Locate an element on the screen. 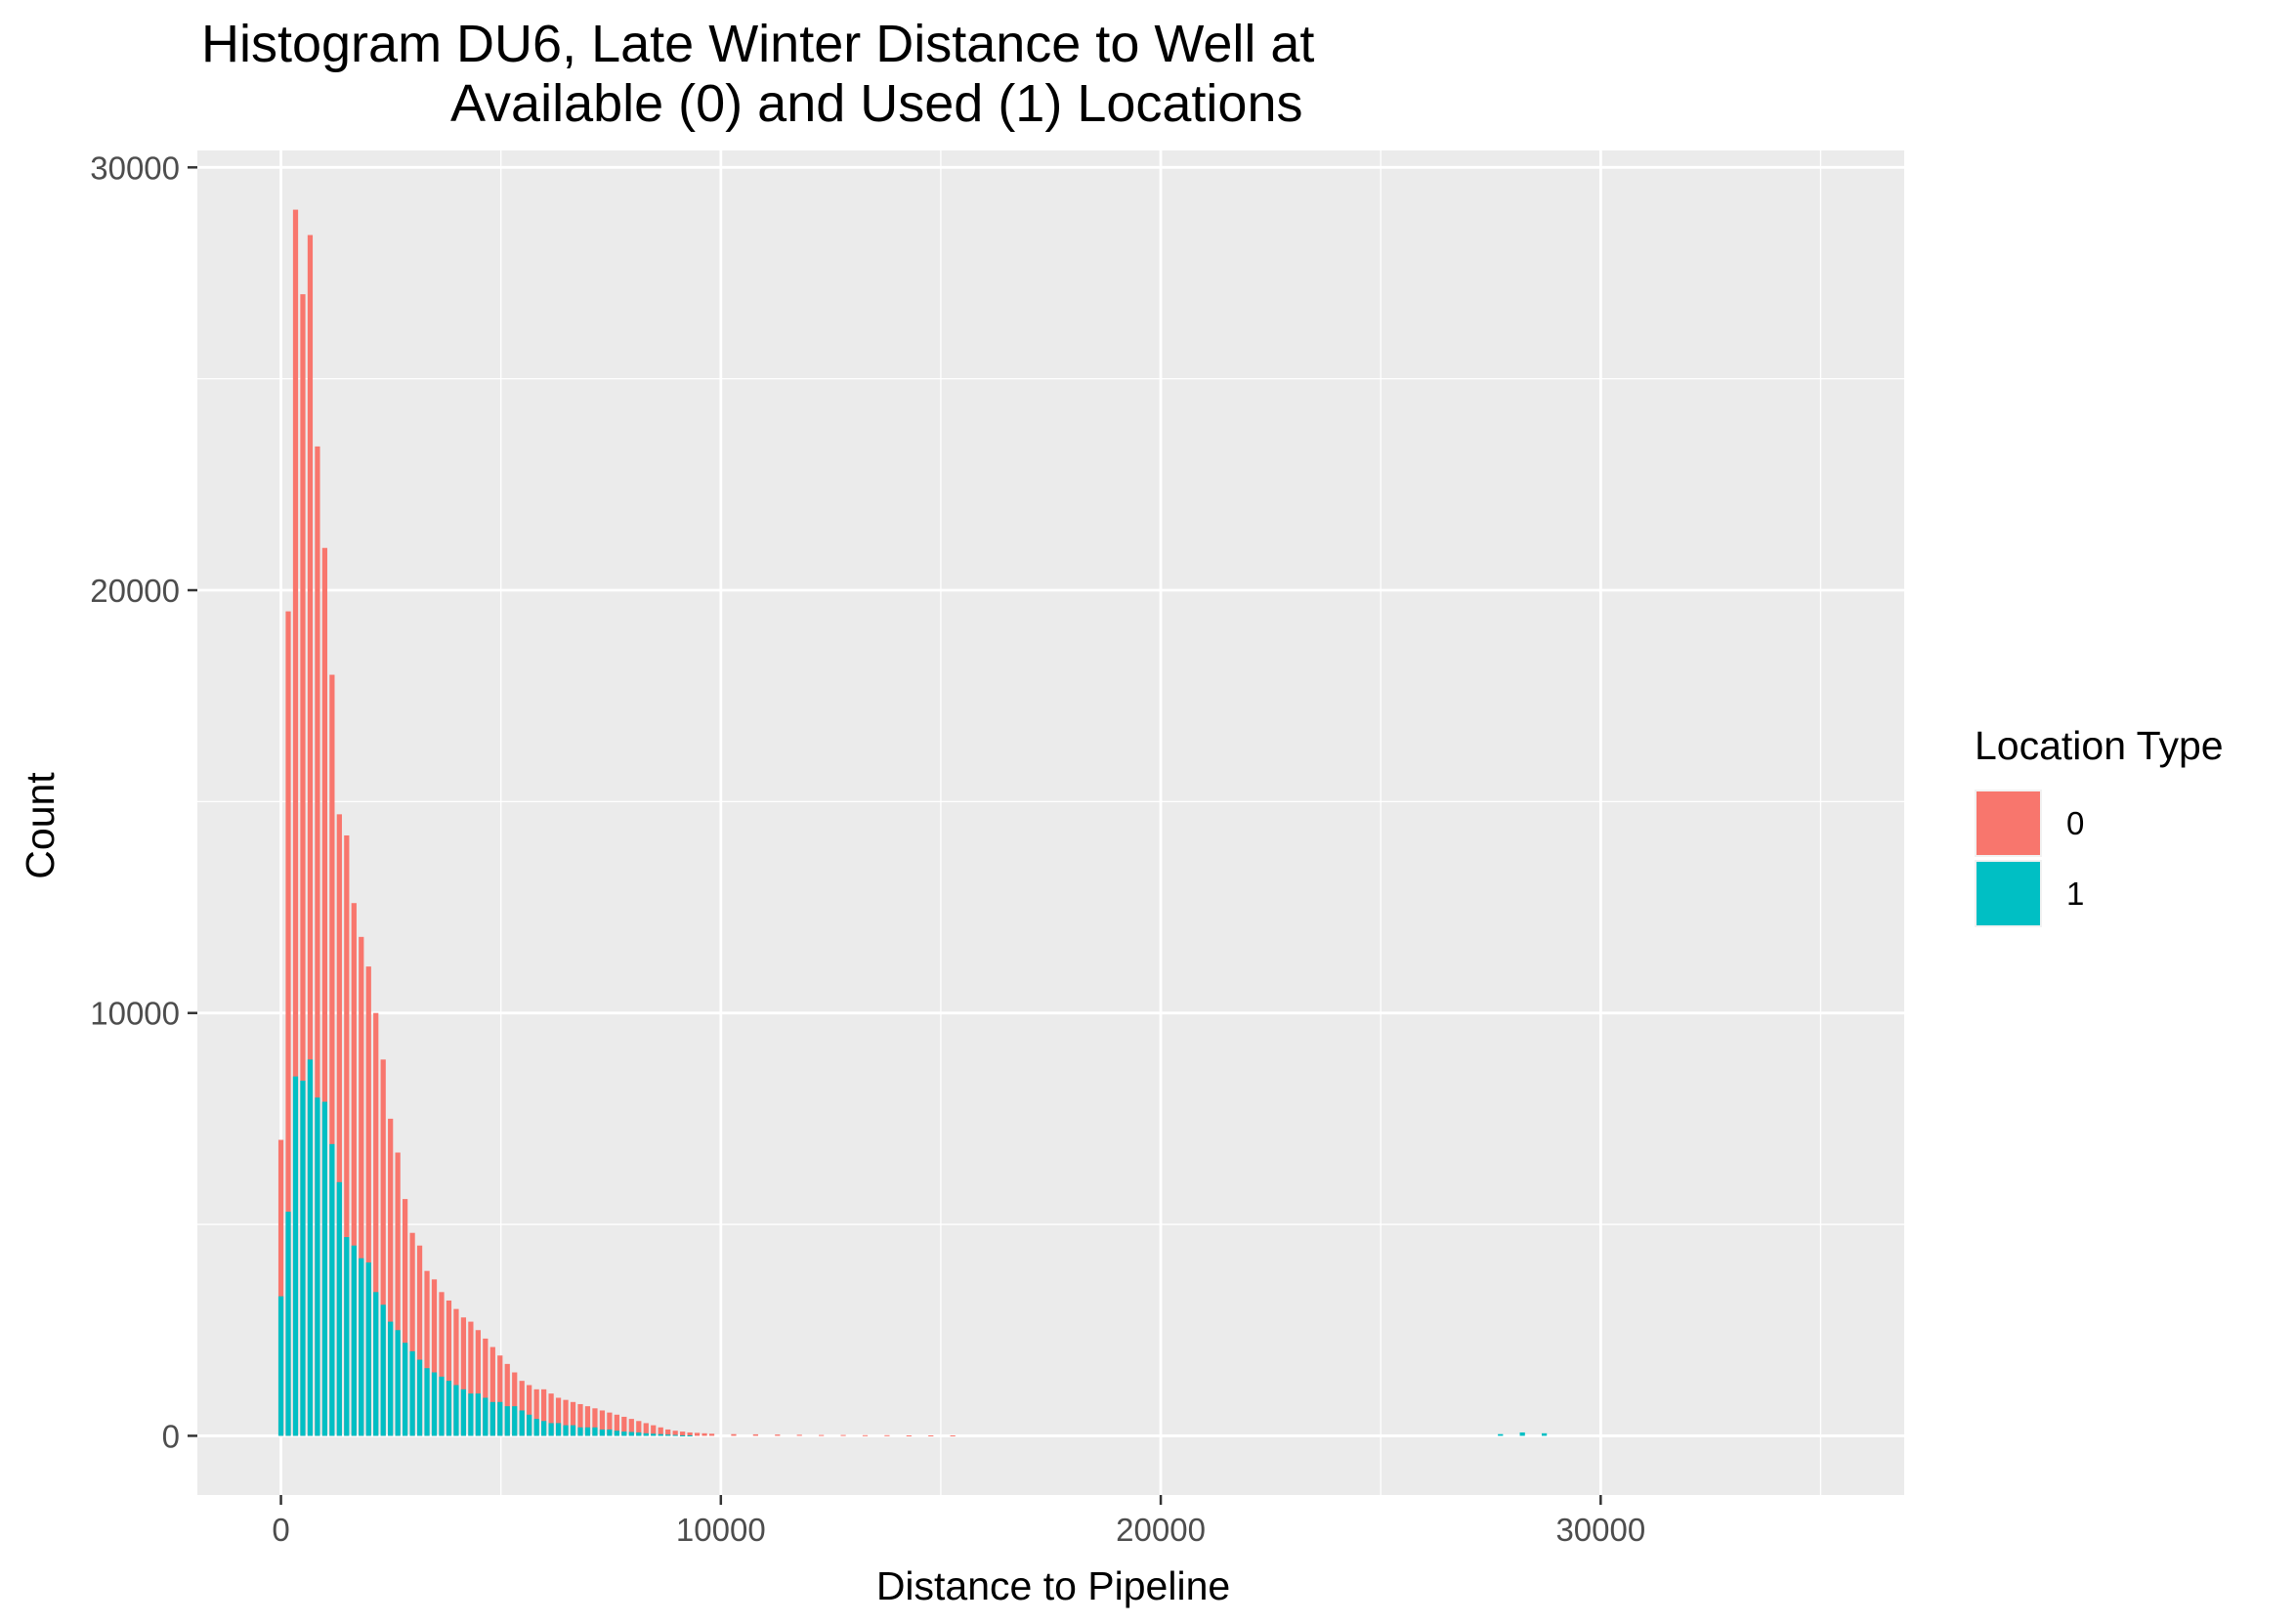 The image size is (2296, 1624). legend: Location Type 0 1 is located at coordinates (2099, 825).